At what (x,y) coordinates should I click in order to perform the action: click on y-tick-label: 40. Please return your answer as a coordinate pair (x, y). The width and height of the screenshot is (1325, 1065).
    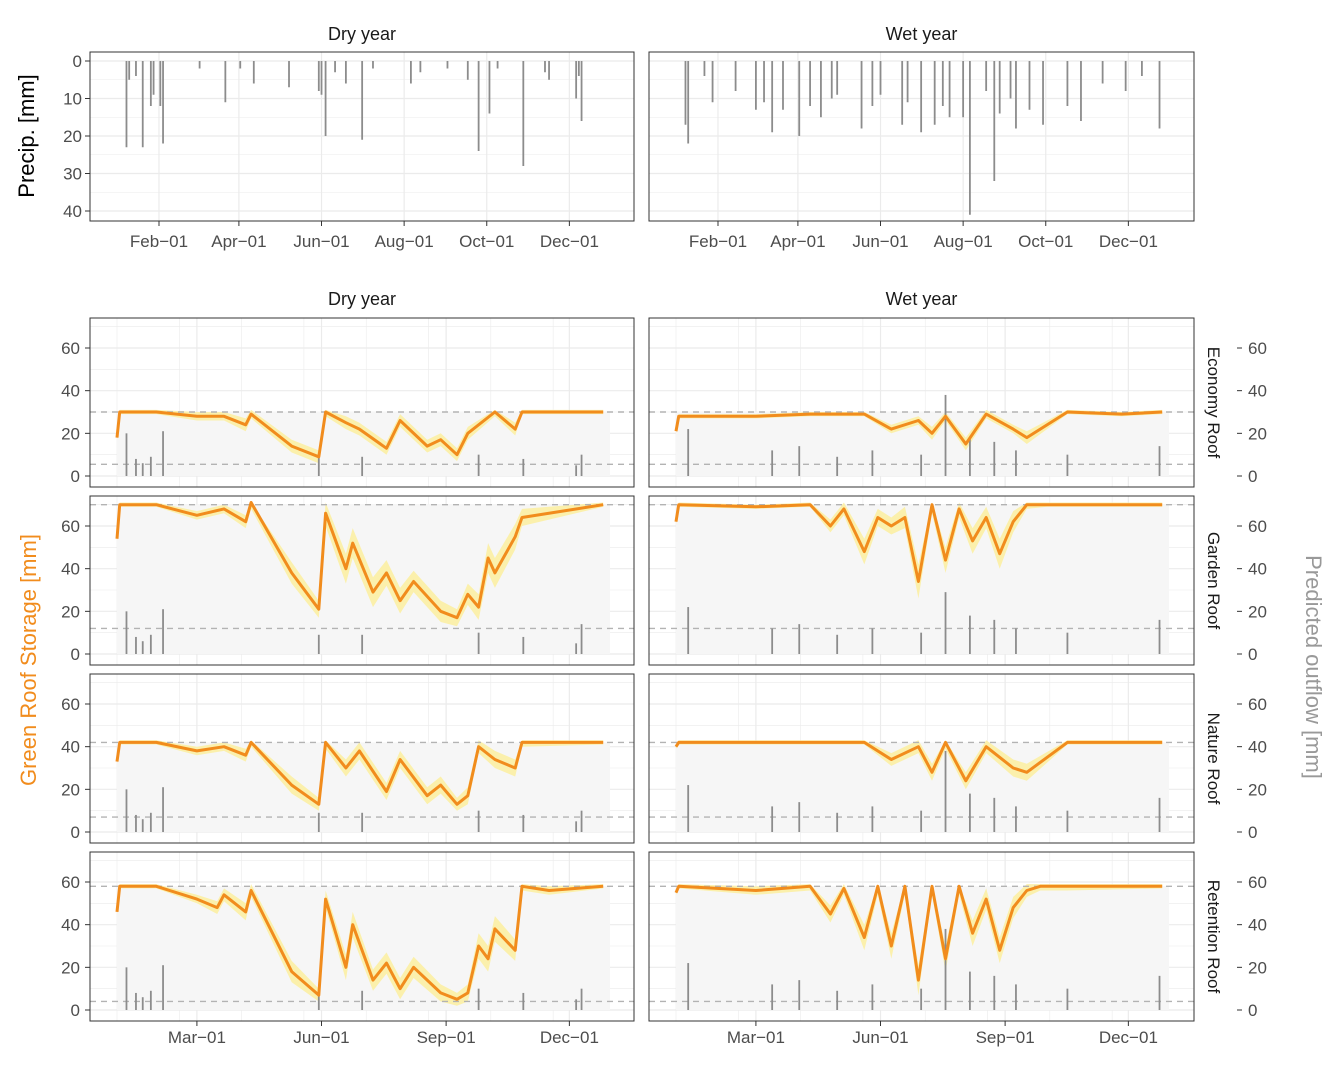
    Looking at the image, I should click on (72, 211).